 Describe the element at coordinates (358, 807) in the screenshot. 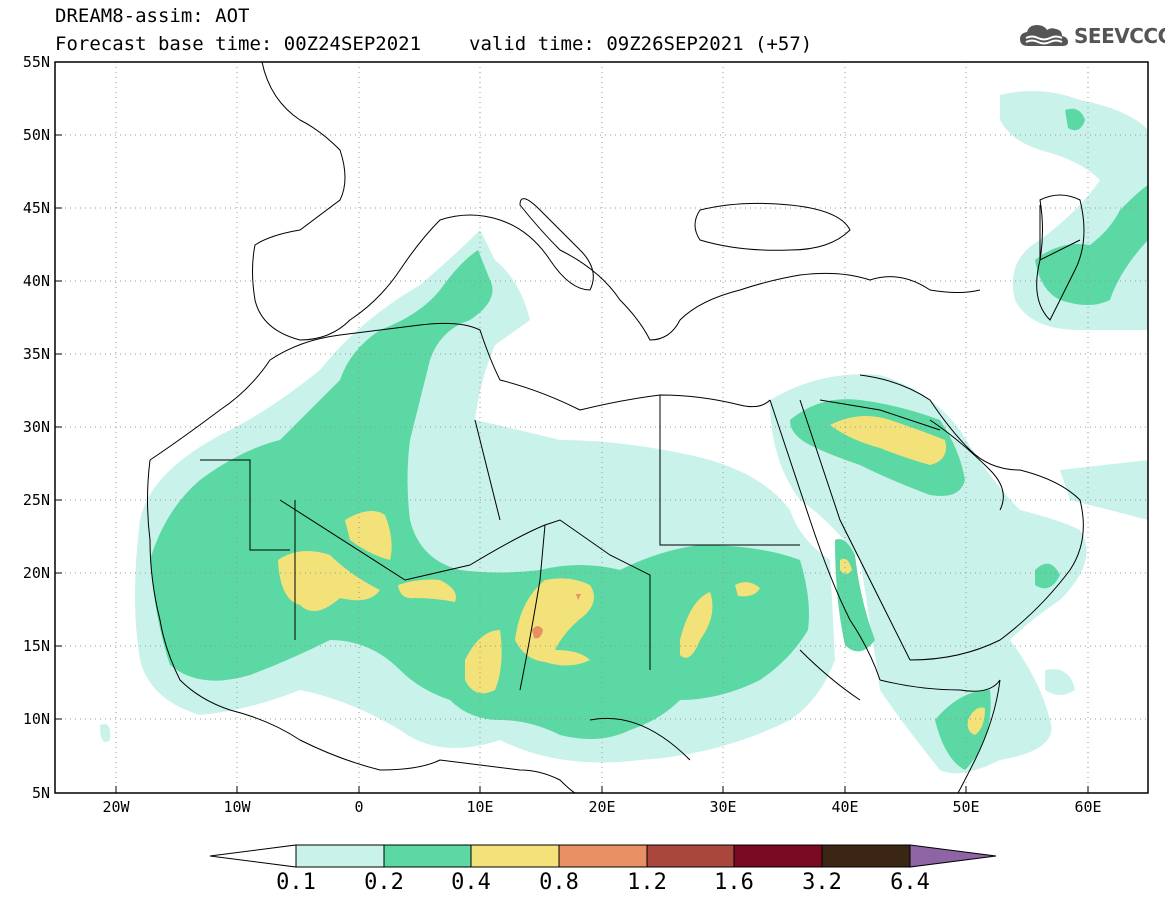

I see `lon-label: 0` at that location.